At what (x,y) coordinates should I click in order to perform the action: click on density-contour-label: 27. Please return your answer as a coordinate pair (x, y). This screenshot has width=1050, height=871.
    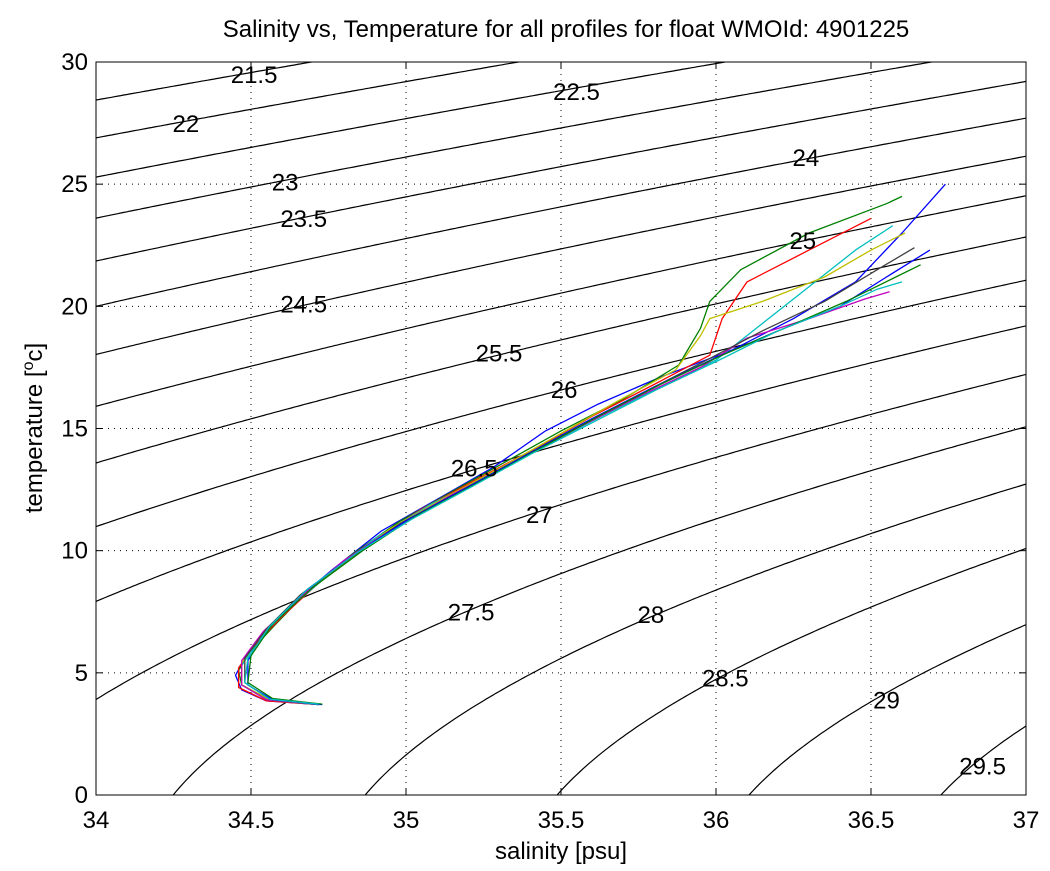
    Looking at the image, I should click on (539, 515).